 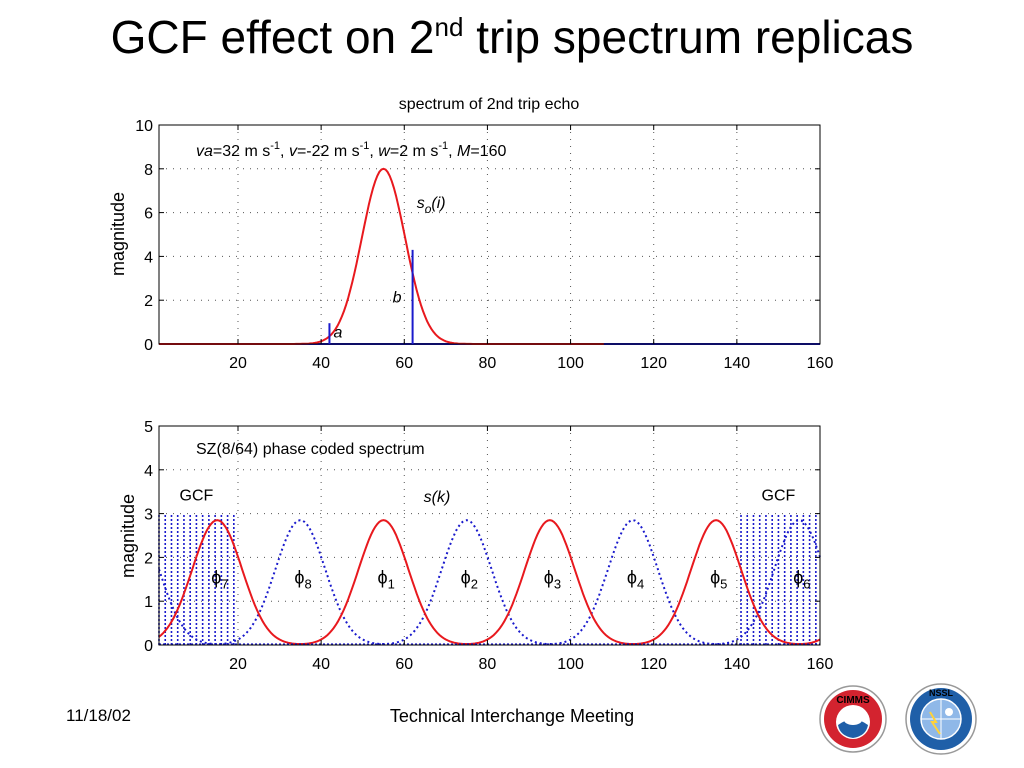 What do you see at coordinates (421, 203) in the screenshot?
I see `so-label-s: s` at bounding box center [421, 203].